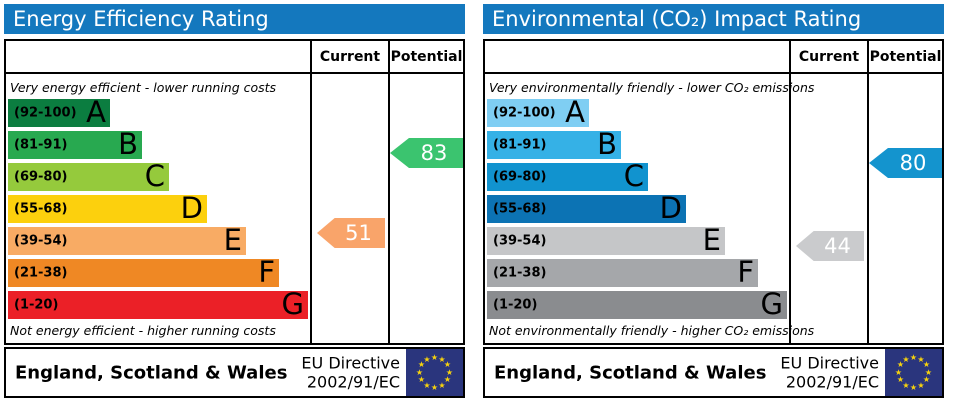 The height and width of the screenshot is (404, 957). I want to click on panel-title: Energy Efficiency Rating, so click(141, 19).